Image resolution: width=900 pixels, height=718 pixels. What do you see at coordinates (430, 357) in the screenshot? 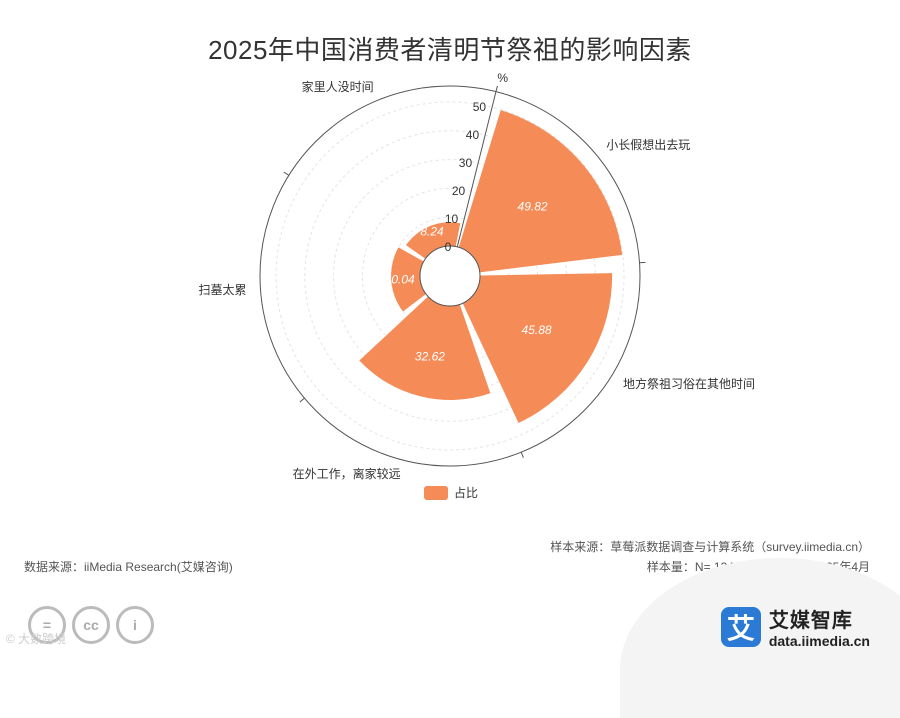
I see `value-label: 32.62` at bounding box center [430, 357].